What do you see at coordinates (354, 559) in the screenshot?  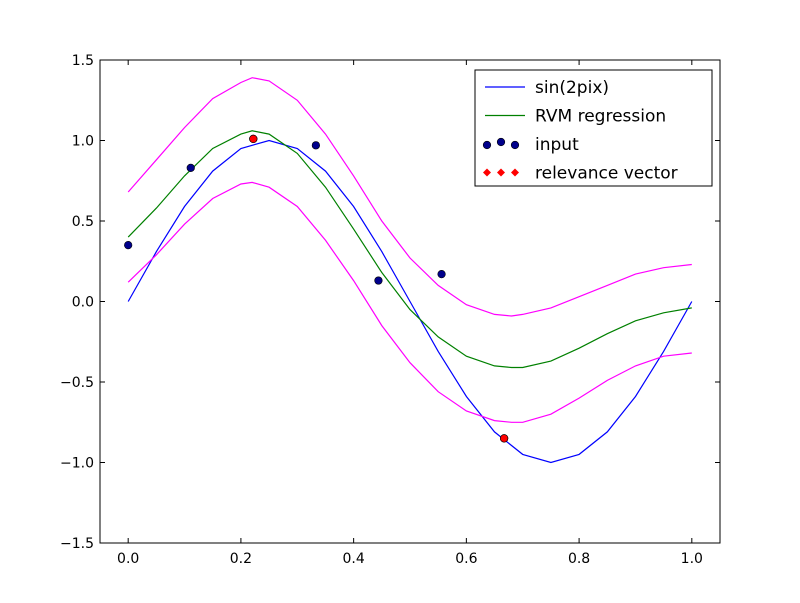 I see `x-tick-label: 0.4` at bounding box center [354, 559].